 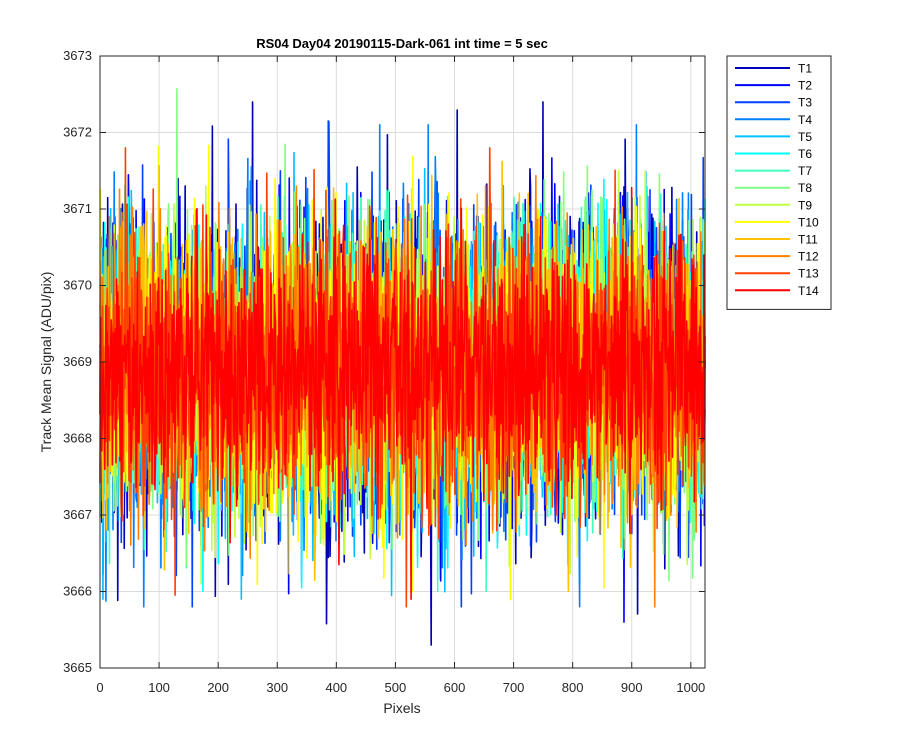 I want to click on legend: T1 T2 T3 T4 T5 T6 T7 T8 T9 T10 T11 T12 T13 T14, so click(x=779, y=182).